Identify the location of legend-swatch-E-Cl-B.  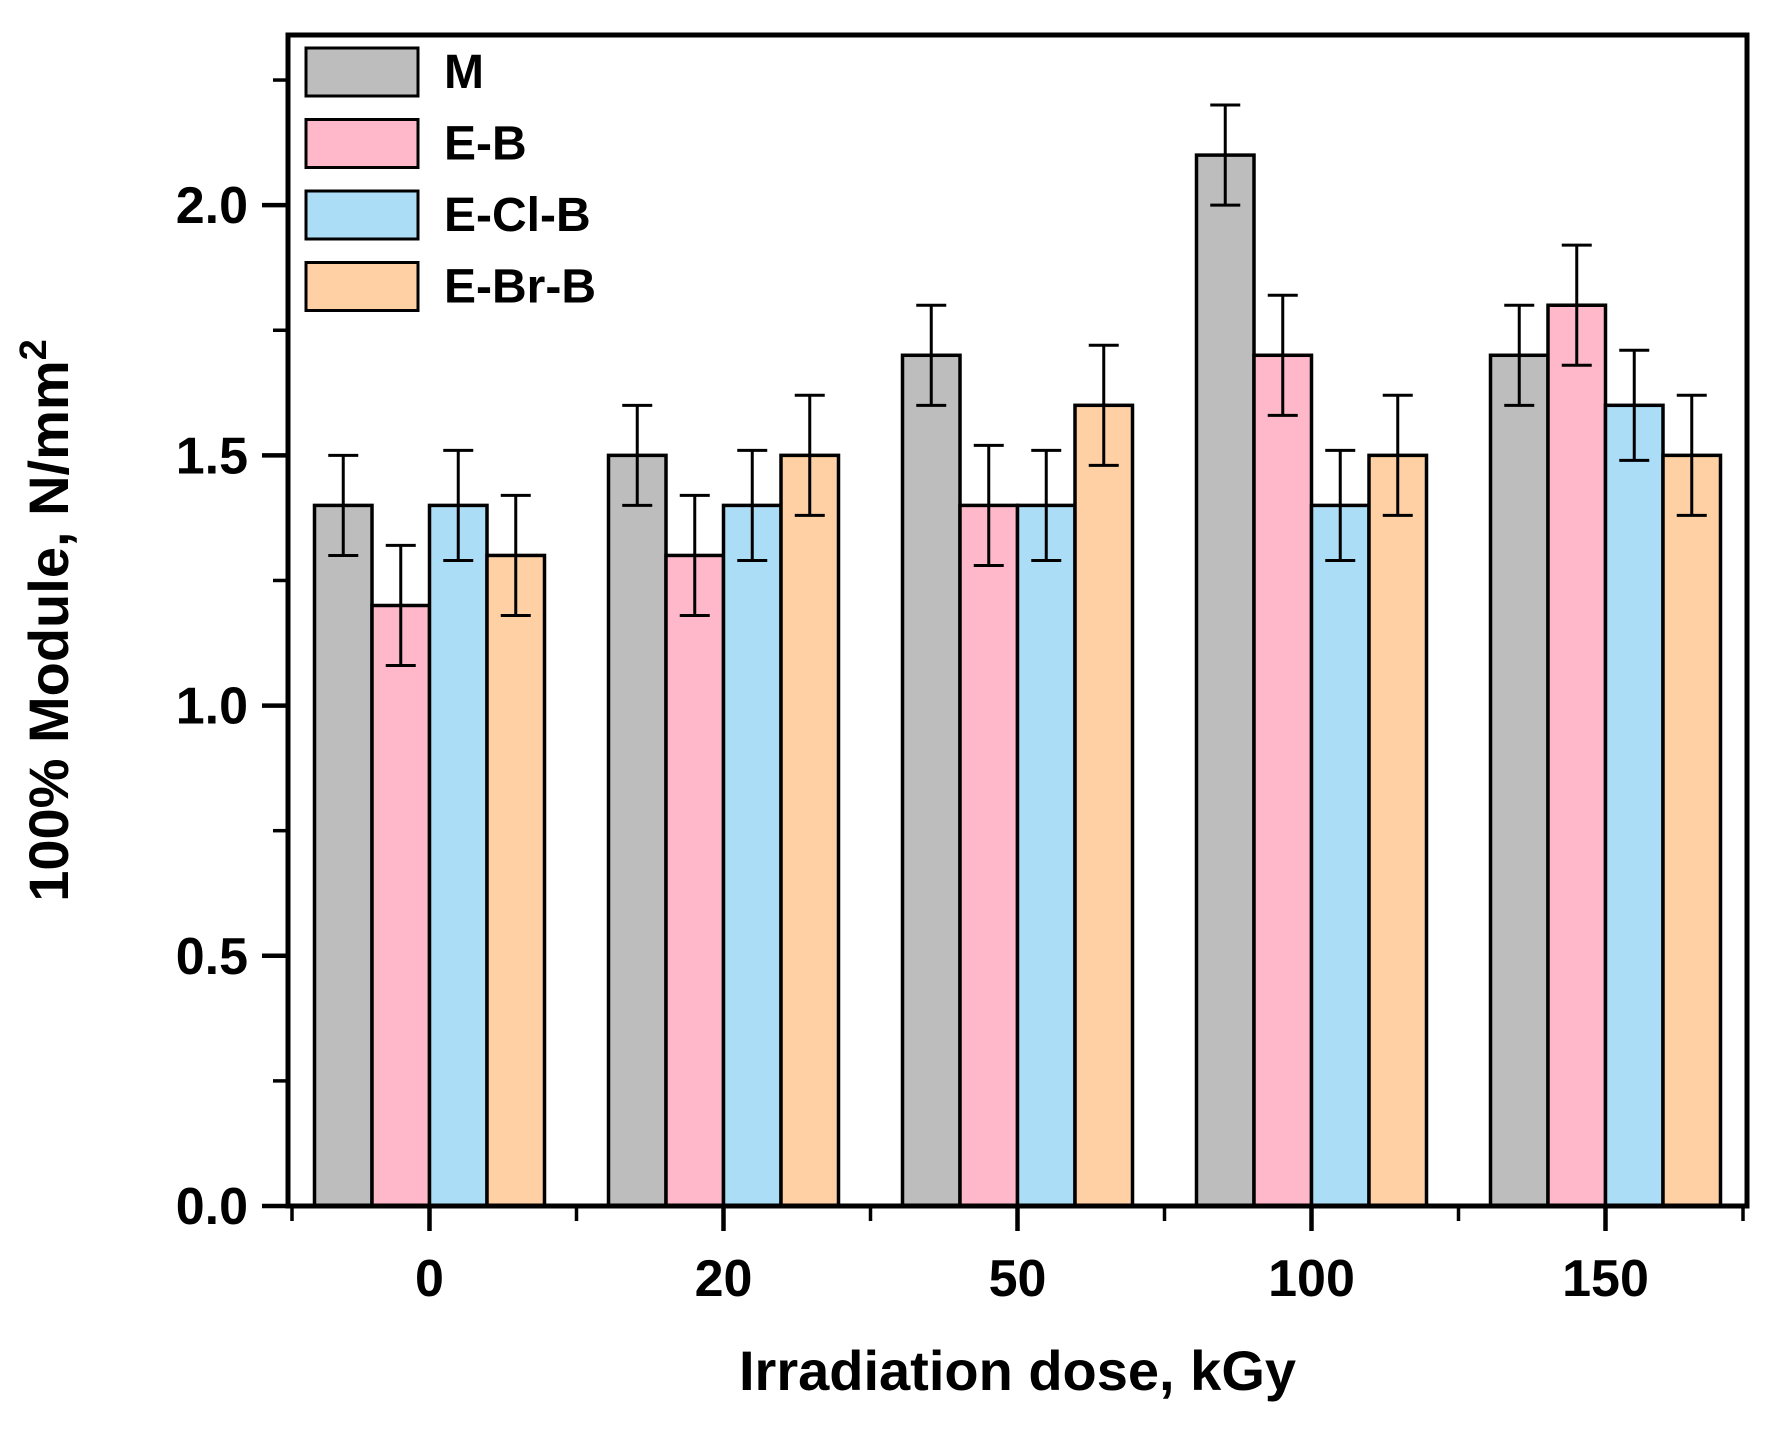
(362, 215).